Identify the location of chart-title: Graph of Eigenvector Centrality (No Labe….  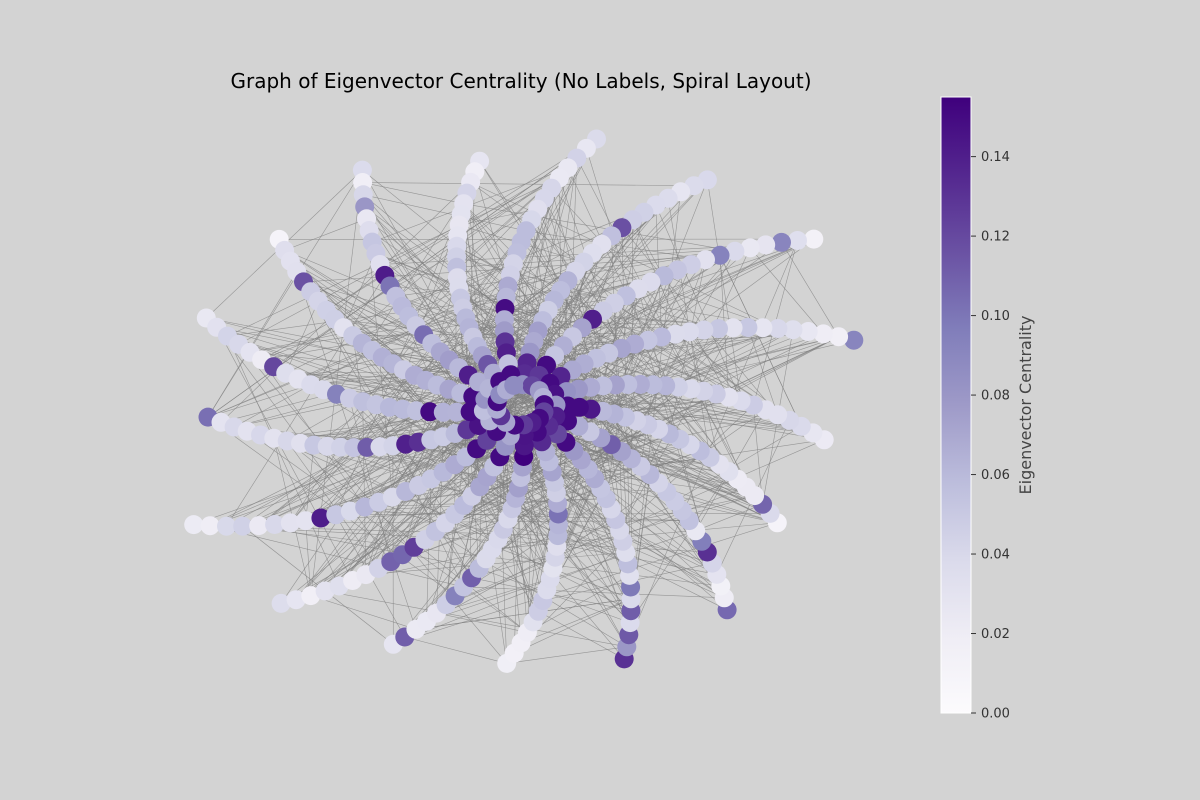
(521, 81).